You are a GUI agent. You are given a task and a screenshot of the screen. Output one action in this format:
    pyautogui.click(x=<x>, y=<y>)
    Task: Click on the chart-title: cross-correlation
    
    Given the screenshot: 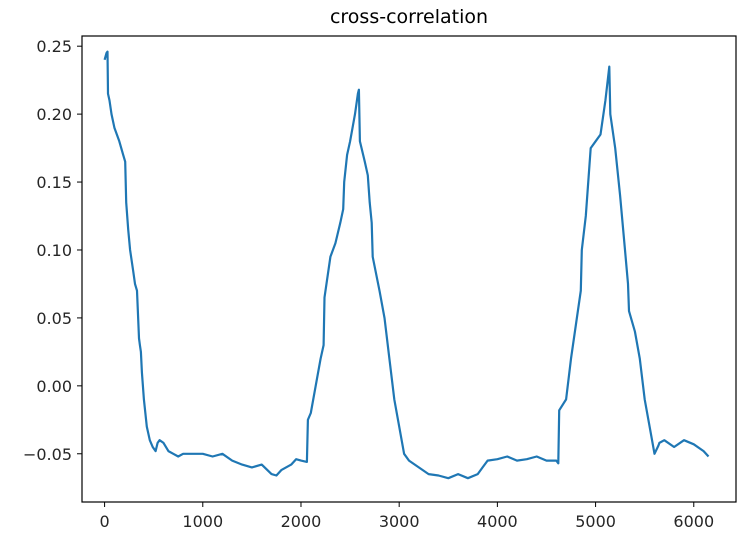 What is the action you would take?
    pyautogui.click(x=409, y=17)
    